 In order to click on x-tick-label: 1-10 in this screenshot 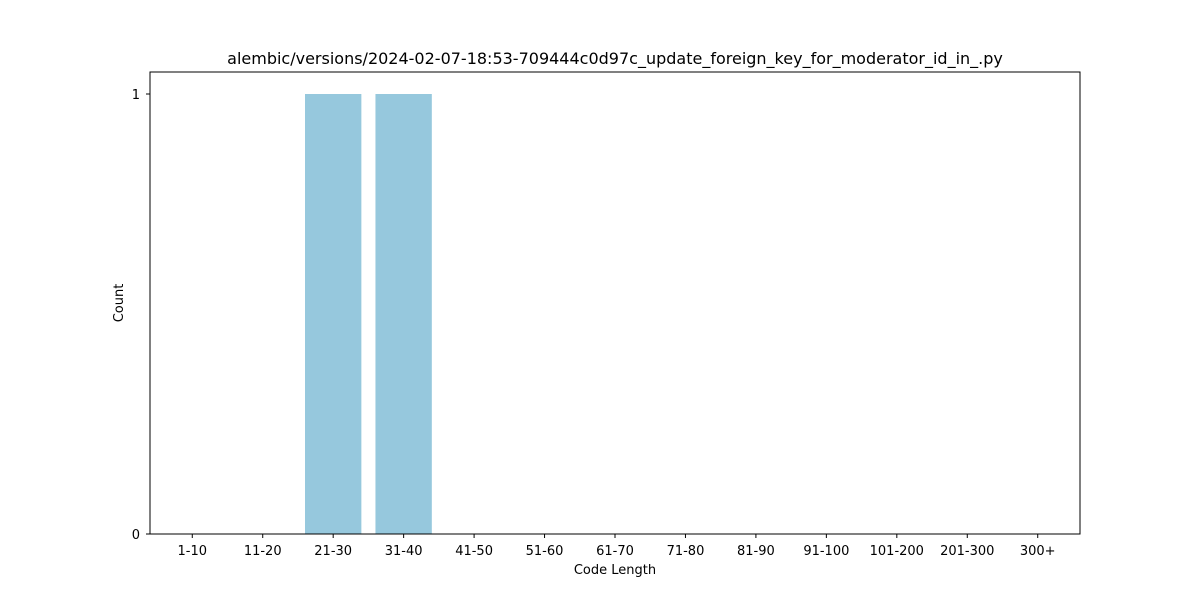, I will do `click(193, 551)`.